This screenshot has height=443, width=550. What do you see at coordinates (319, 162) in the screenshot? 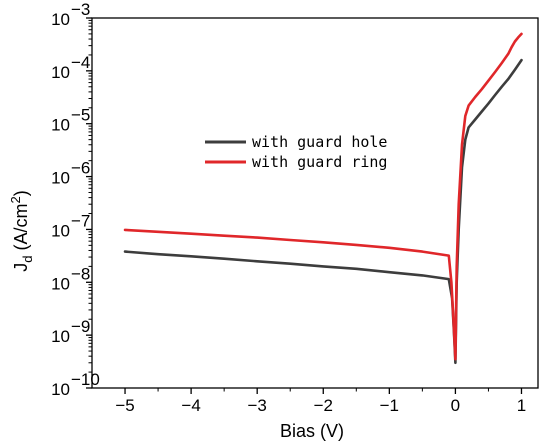
I see `legend-label-guard-ring: with guard ring` at bounding box center [319, 162].